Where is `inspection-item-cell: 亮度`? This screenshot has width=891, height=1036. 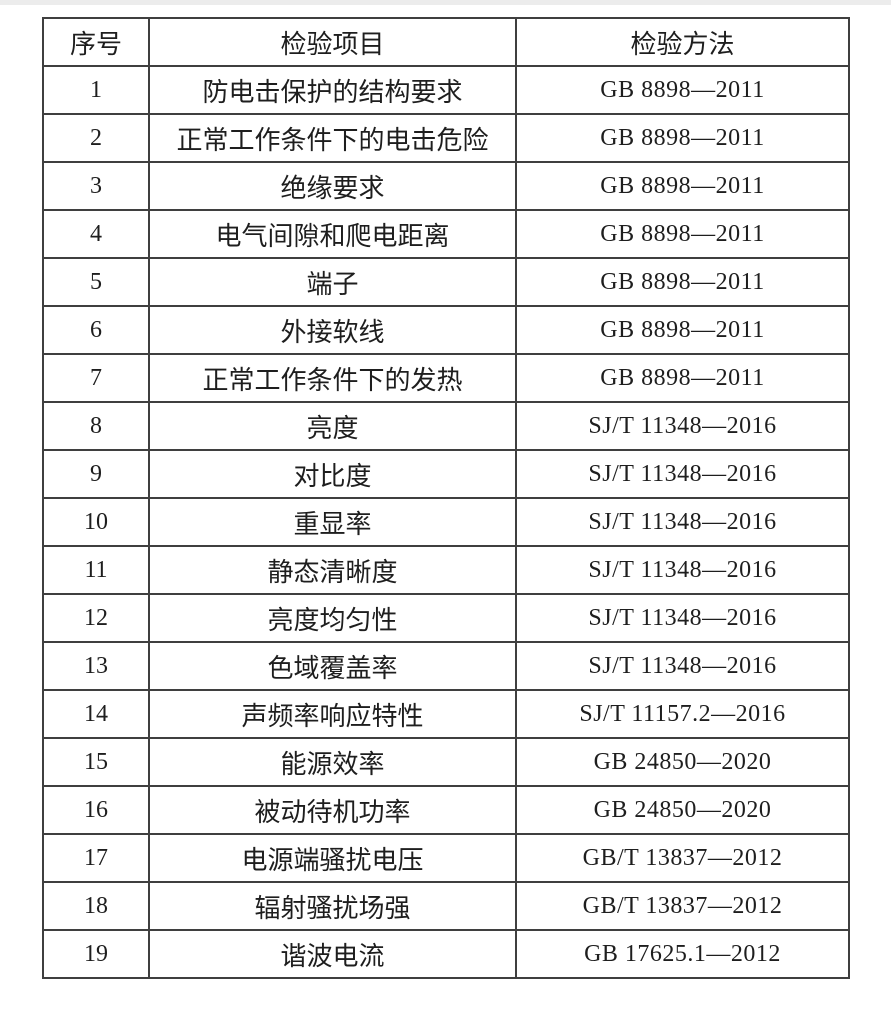 inspection-item-cell: 亮度 is located at coordinates (332, 426).